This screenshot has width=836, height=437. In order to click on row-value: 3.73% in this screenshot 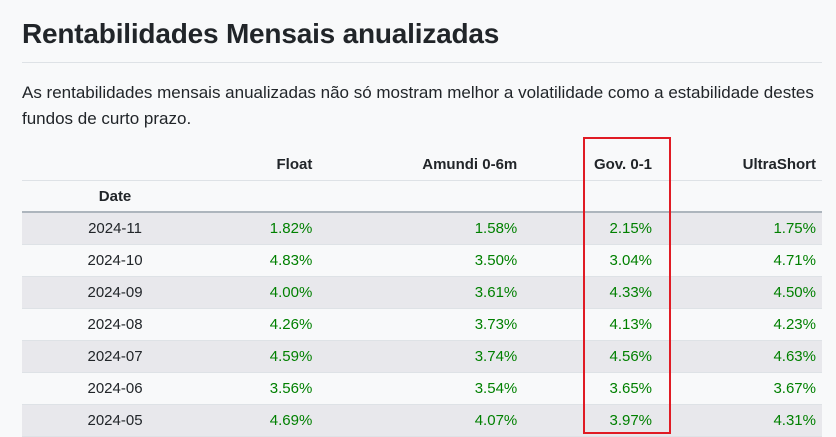, I will do `click(421, 324)`.